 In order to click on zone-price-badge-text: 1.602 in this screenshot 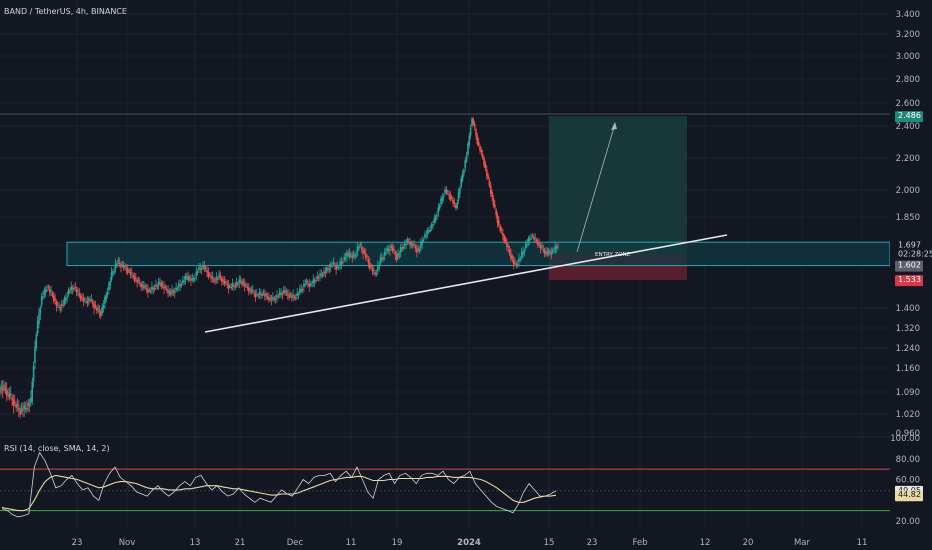, I will do `click(909, 265)`.